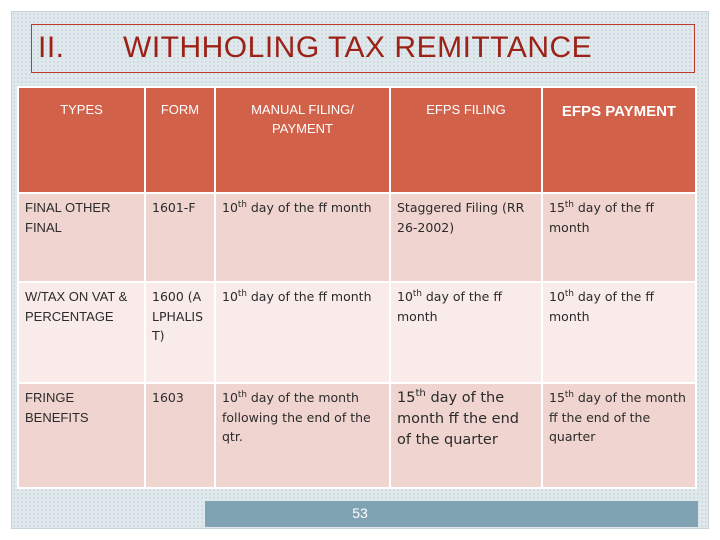 The image size is (720, 540). Describe the element at coordinates (180, 435) in the screenshot. I see `cell-form: 1603` at that location.